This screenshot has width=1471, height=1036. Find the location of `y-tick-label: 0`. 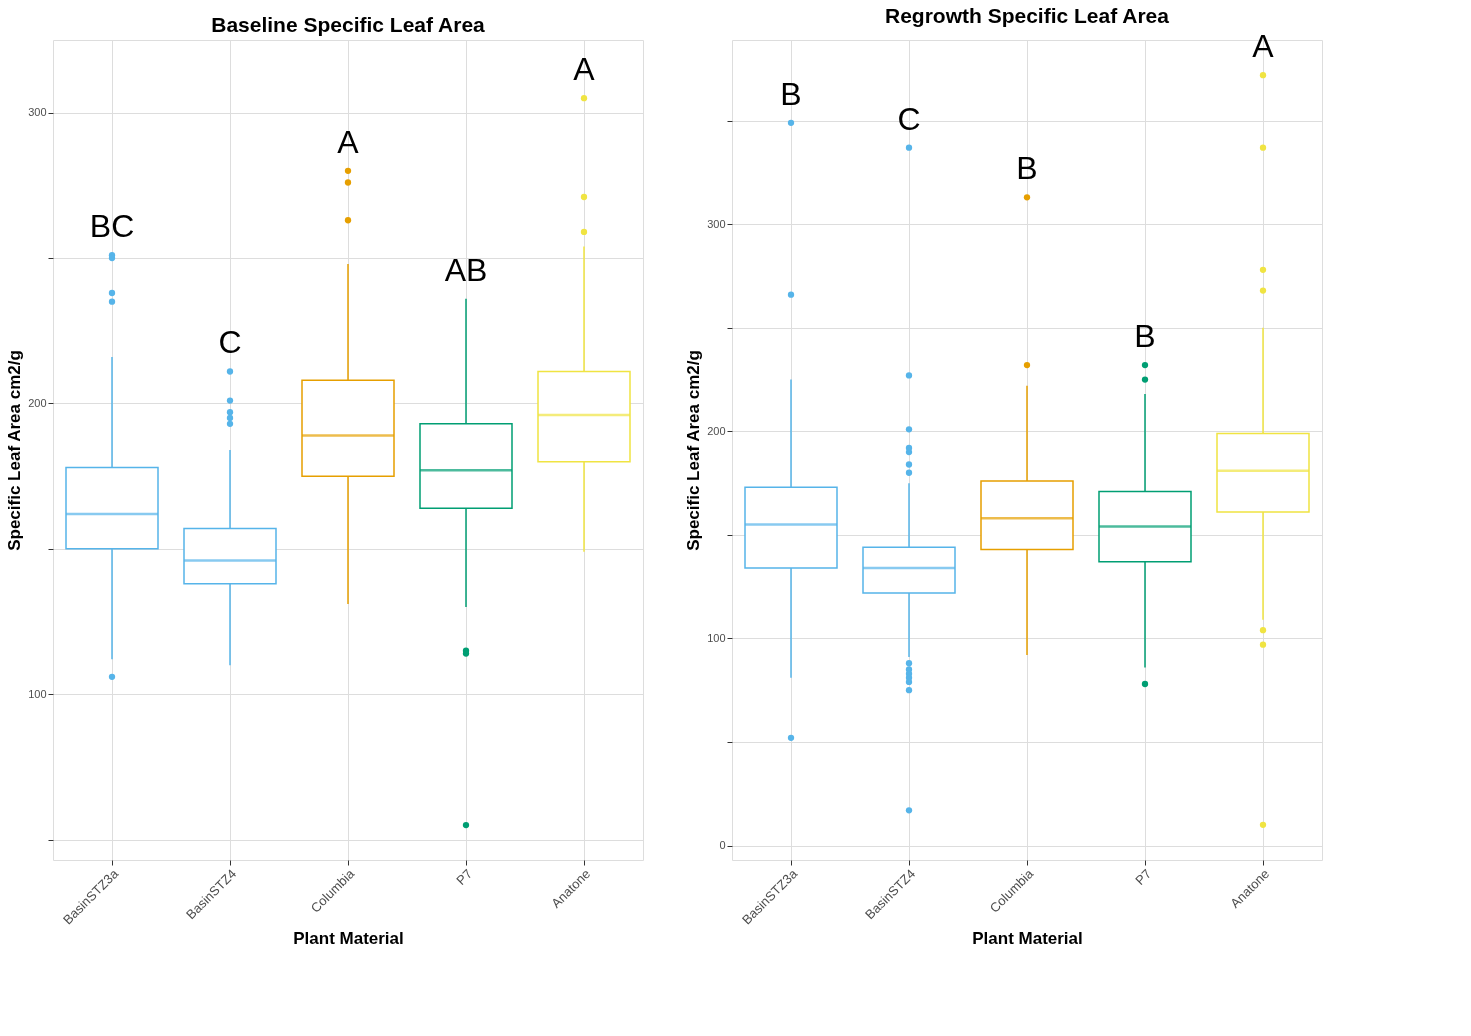

y-tick-label: 0 is located at coordinates (722, 845).